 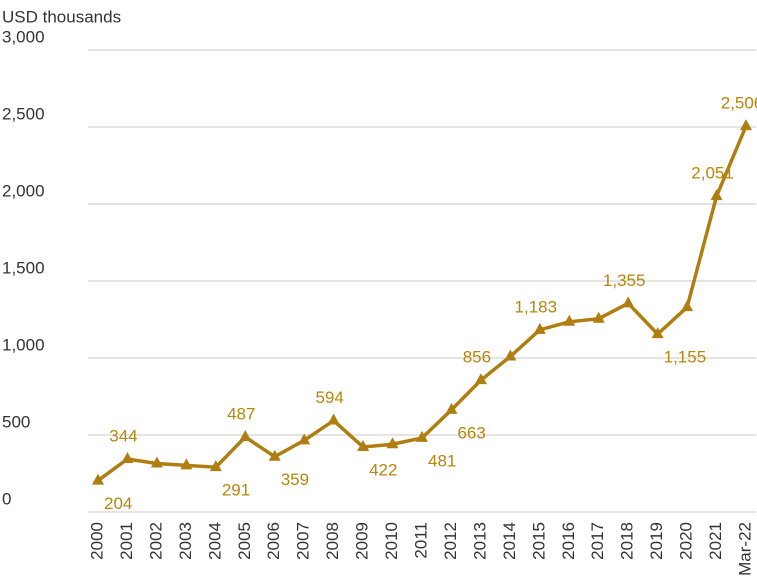 I want to click on value-label: 1,183, so click(x=536, y=306).